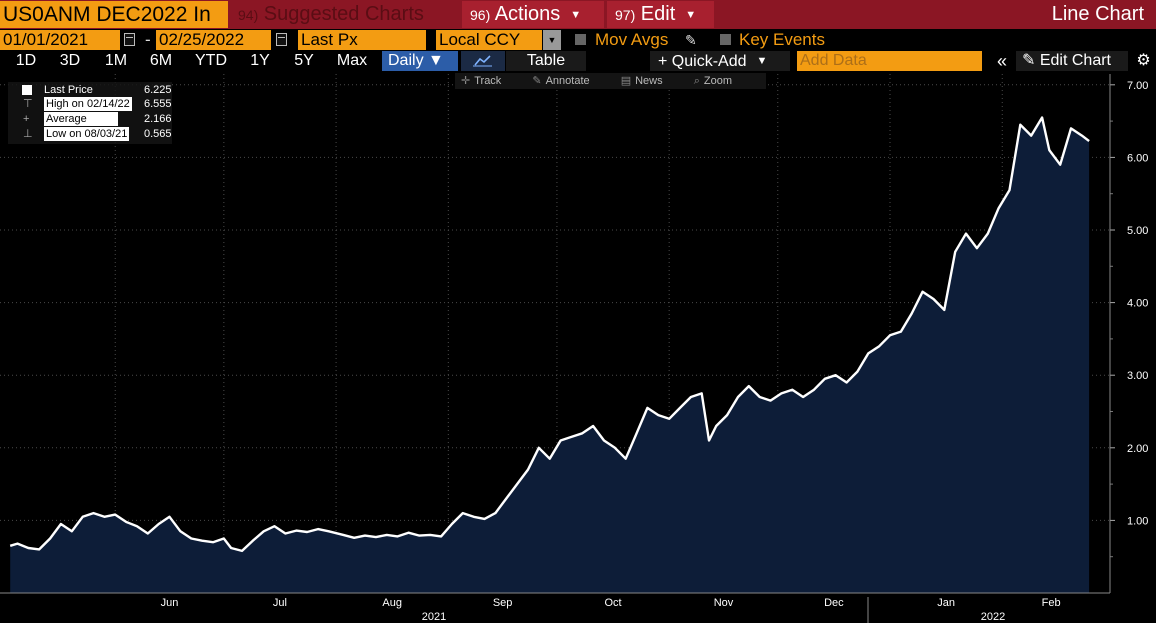 The height and width of the screenshot is (623, 1156). Describe the element at coordinates (392, 603) in the screenshot. I see `x-tick-label: Aug` at that location.